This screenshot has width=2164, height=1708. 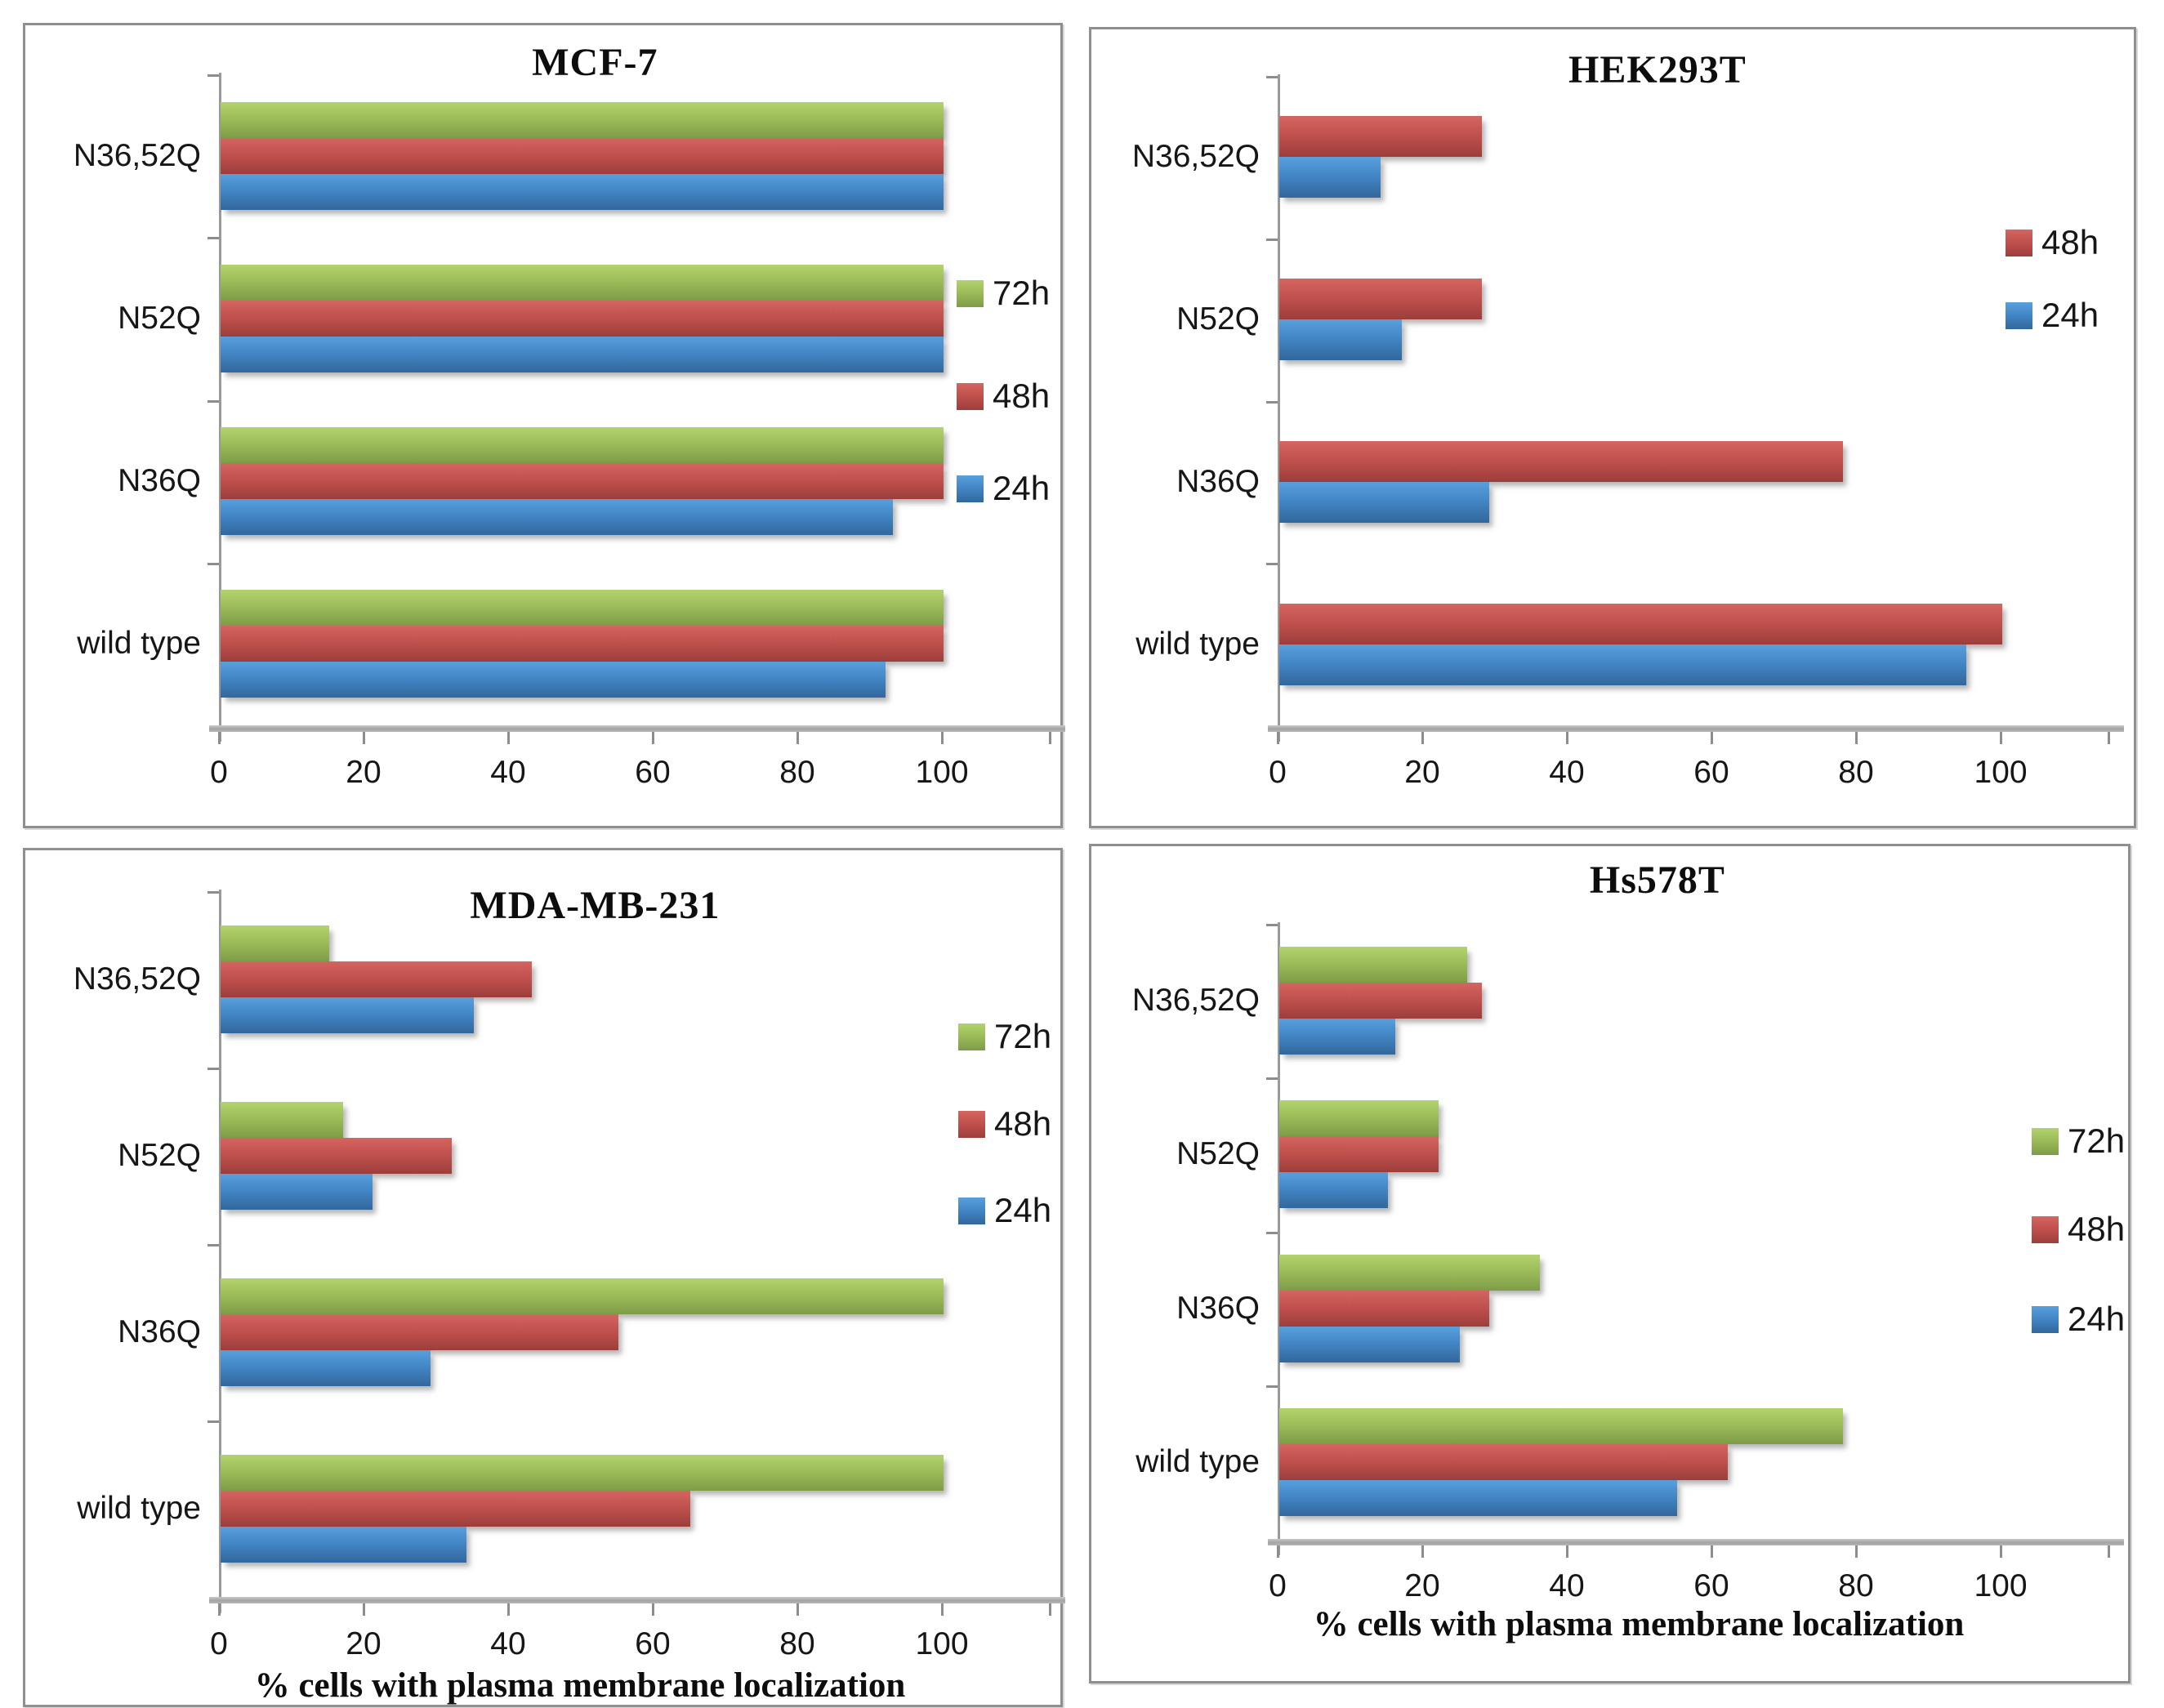 I want to click on bar-mcf7-n36q-72h, so click(x=582, y=445).